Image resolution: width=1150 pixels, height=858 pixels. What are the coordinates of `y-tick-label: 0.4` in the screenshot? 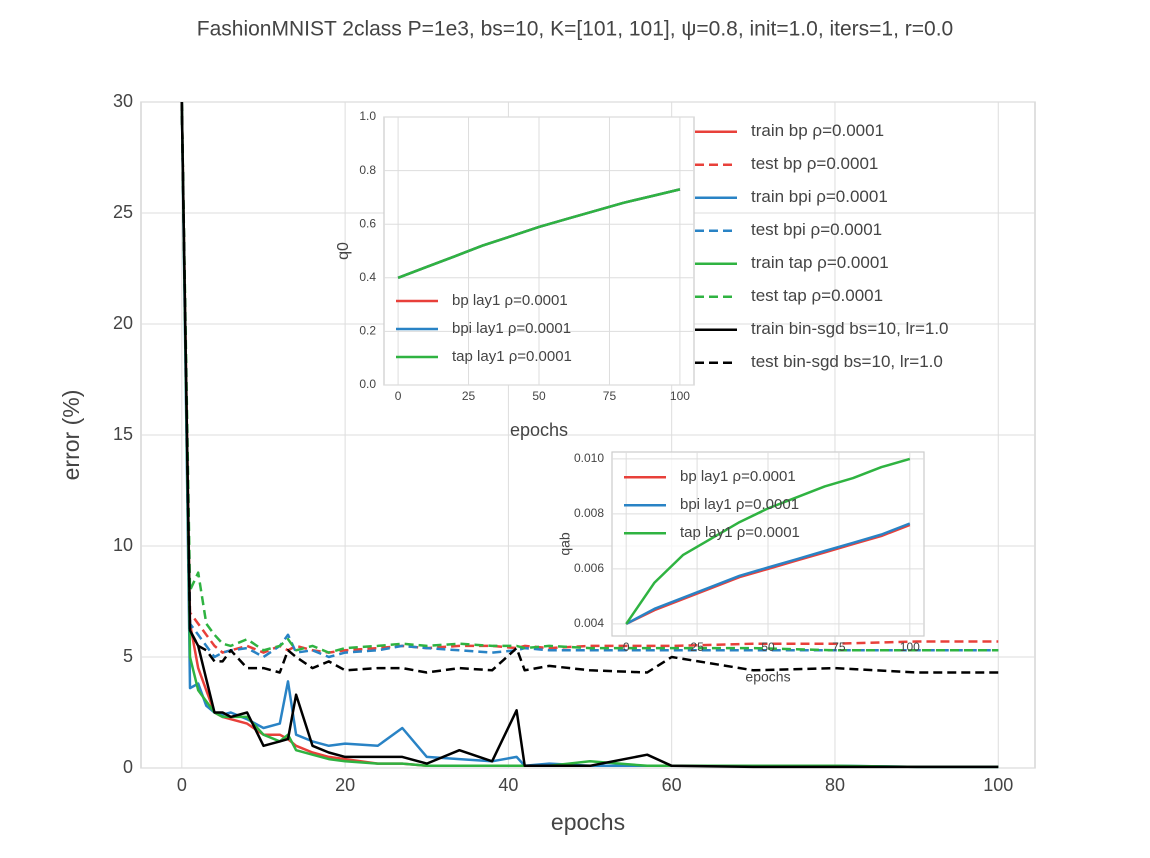 It's located at (367, 277).